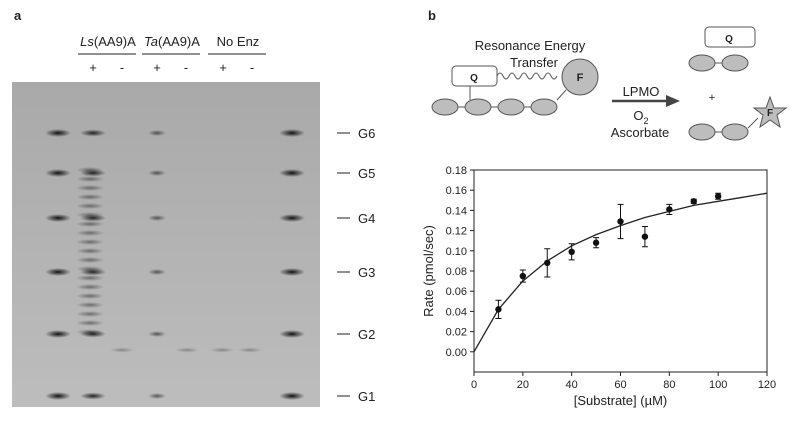  What do you see at coordinates (366, 218) in the screenshot?
I see `marker-label: G4` at bounding box center [366, 218].